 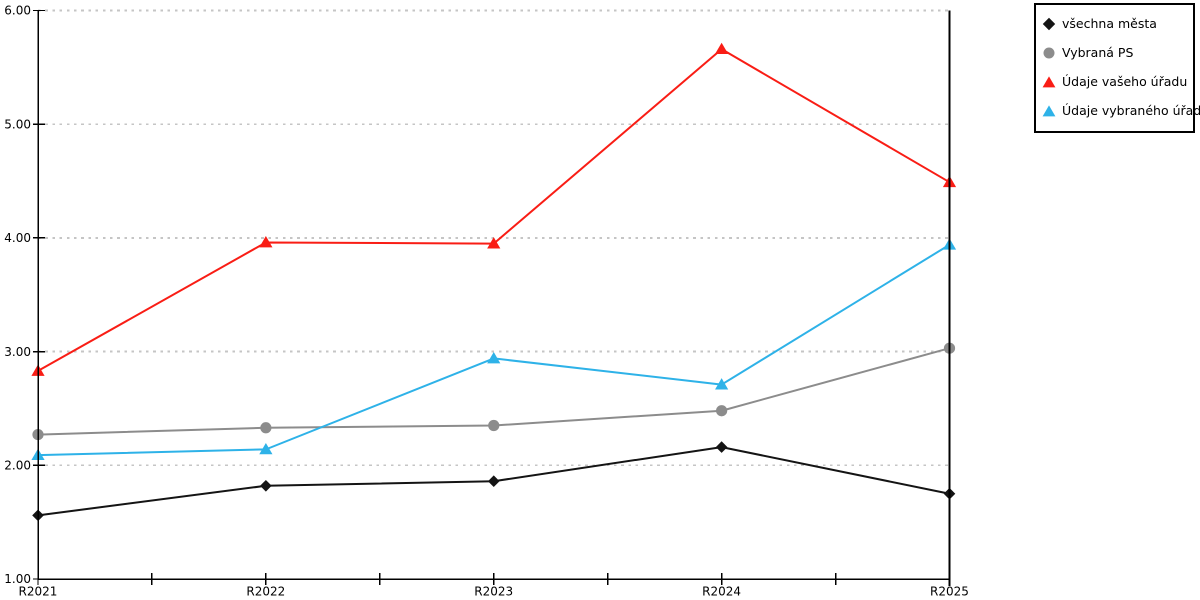 I want to click on legend-item-3: Údaje vybraného úřadu, so click(x=1121, y=110).